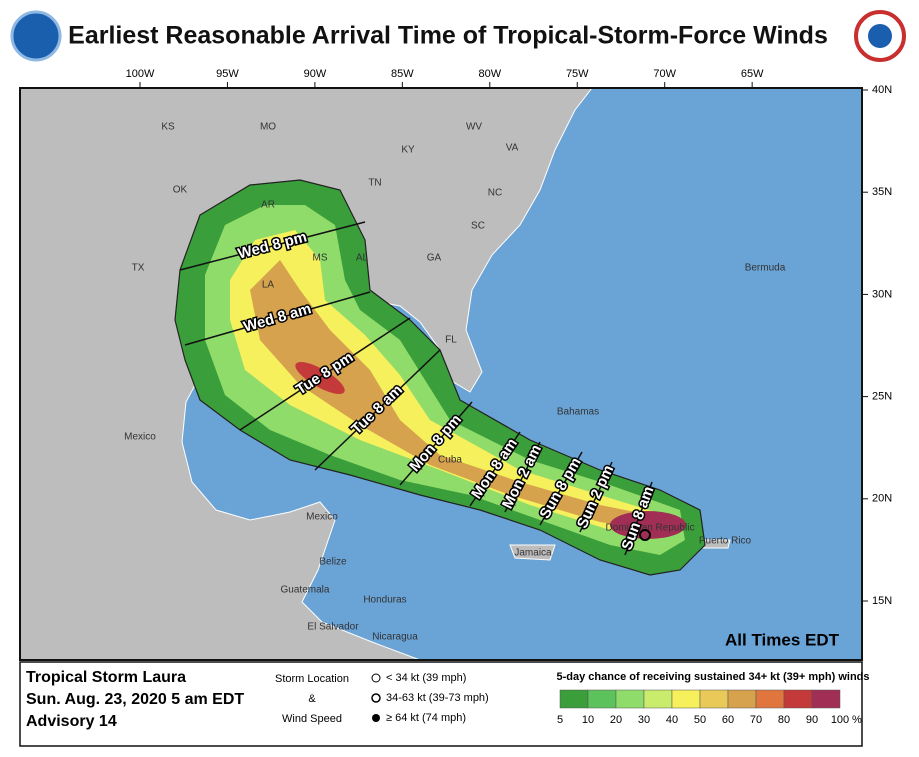 This screenshot has height=757, width=919. I want to click on place-label: TX, so click(138, 268).